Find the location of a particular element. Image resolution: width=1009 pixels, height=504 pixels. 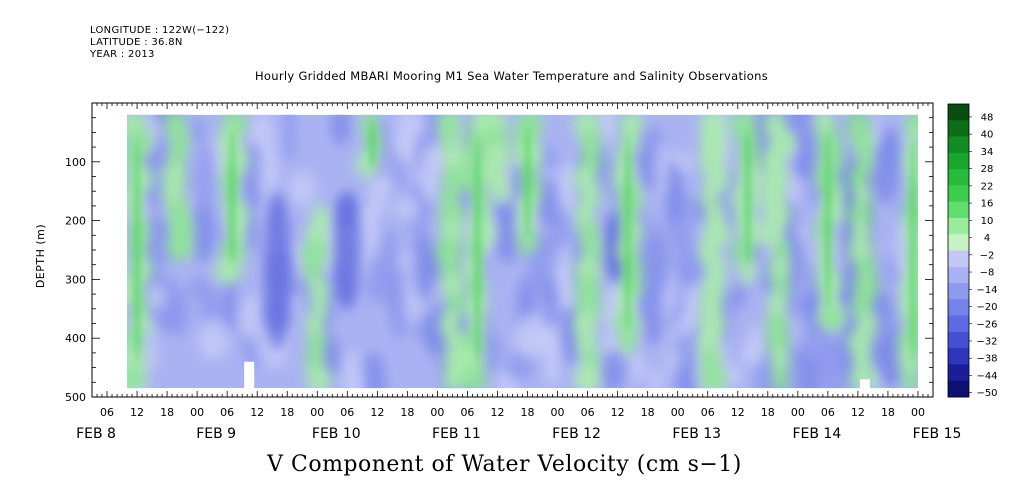

y-axis-label: DEPTH (m) is located at coordinates (40, 256).